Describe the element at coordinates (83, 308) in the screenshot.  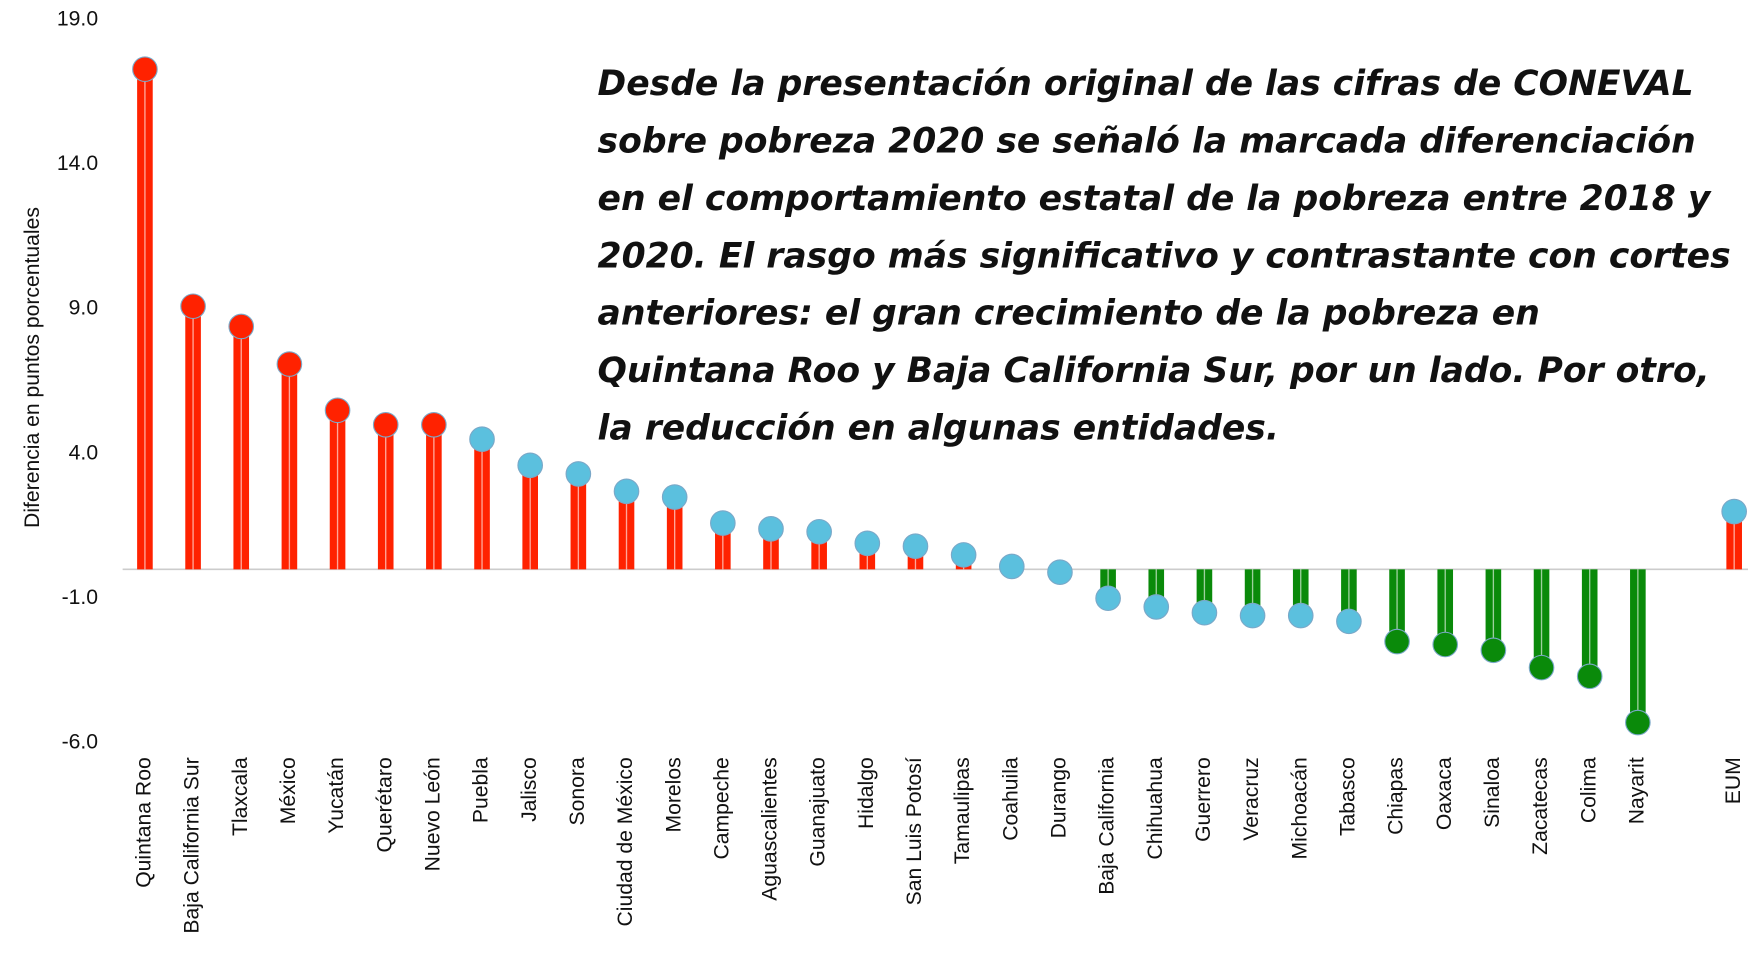
I see `y-tick-label: 9.0` at that location.